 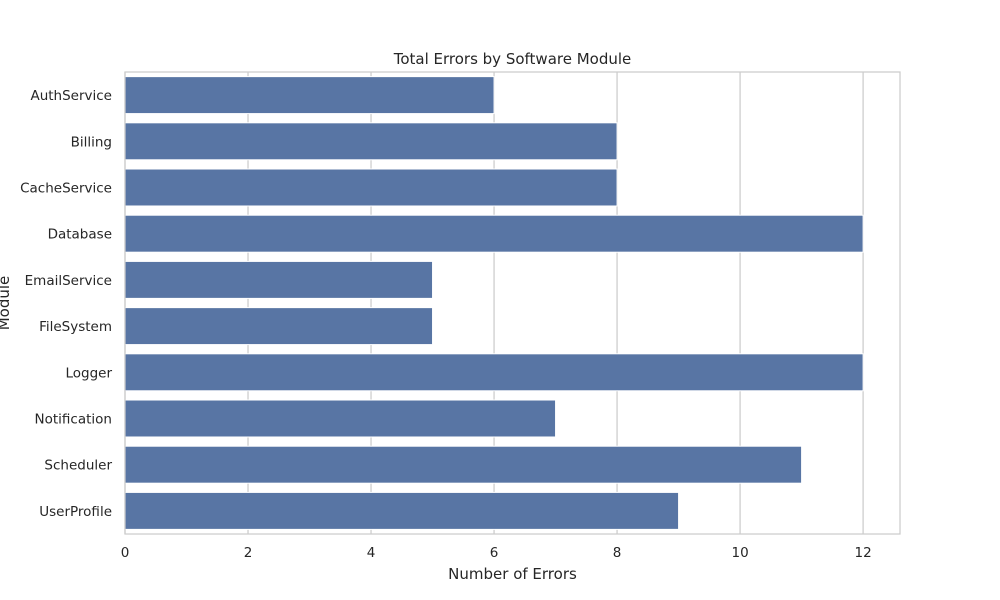 What do you see at coordinates (78, 466) in the screenshot?
I see `y-tick-label: Scheduler` at bounding box center [78, 466].